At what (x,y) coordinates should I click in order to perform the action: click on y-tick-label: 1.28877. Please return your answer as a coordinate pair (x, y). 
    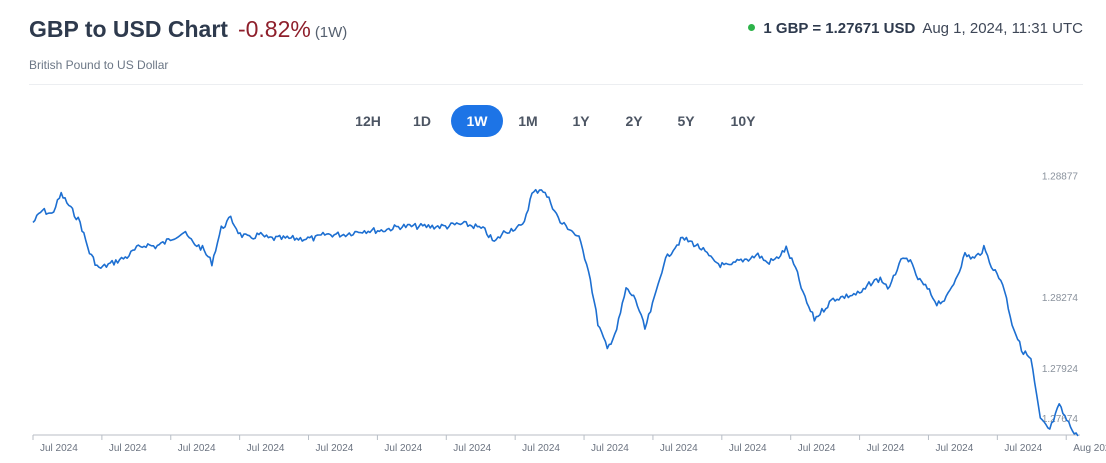
    Looking at the image, I should click on (1060, 177).